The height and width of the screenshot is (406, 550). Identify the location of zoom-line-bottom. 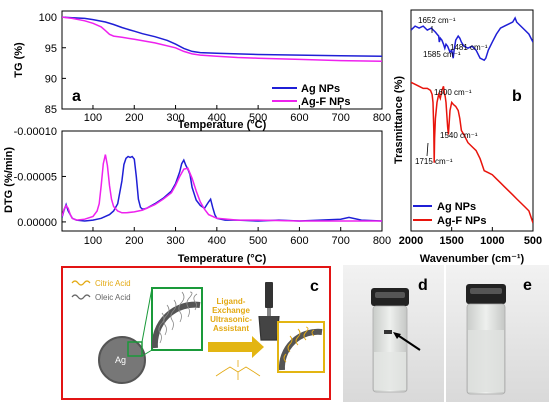
(147, 353).